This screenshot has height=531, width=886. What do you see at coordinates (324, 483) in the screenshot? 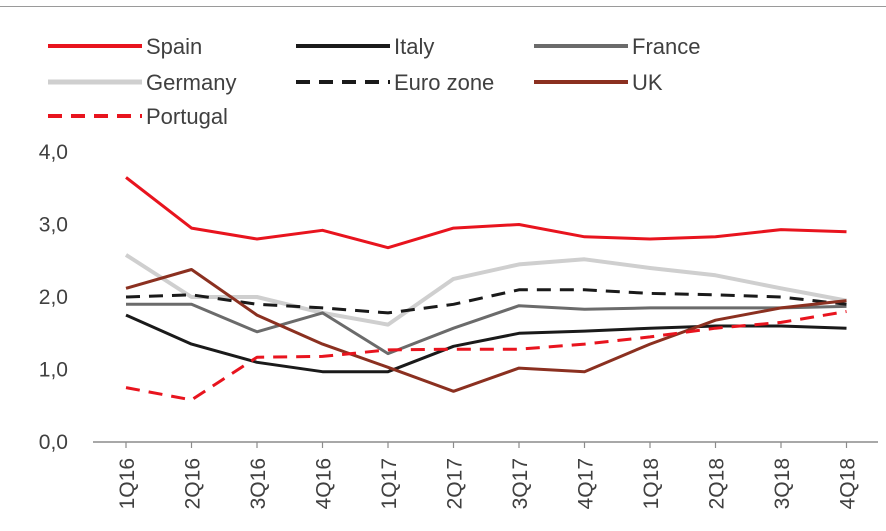
I see `x-tick-label: 4Q16` at bounding box center [324, 483].